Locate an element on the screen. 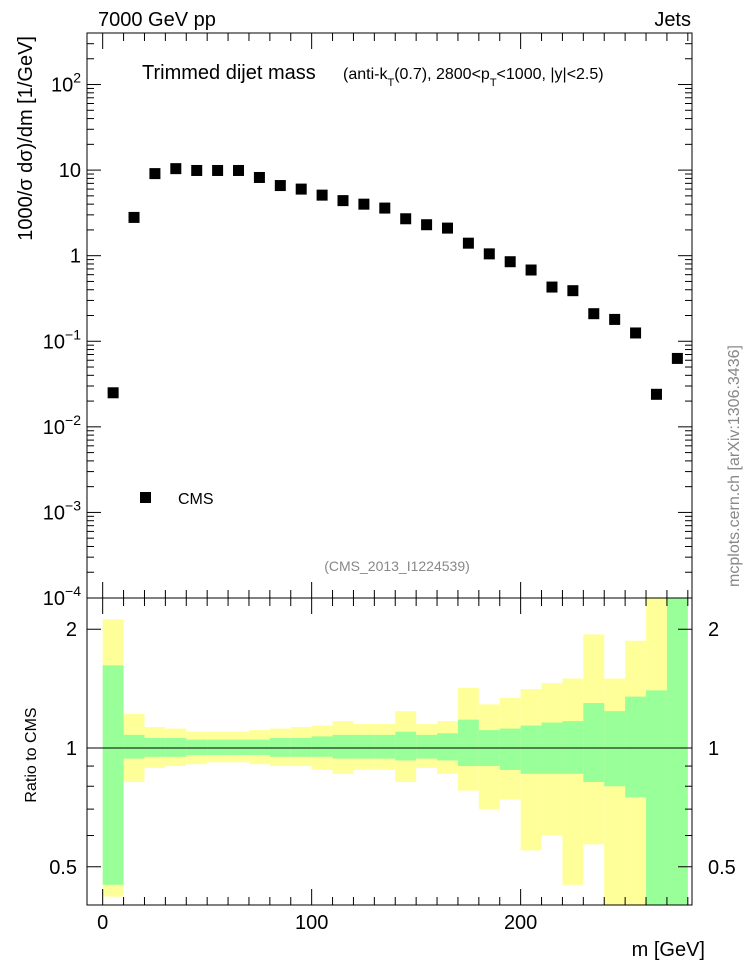  y-tick-label: 1 is located at coordinates (75, 257).